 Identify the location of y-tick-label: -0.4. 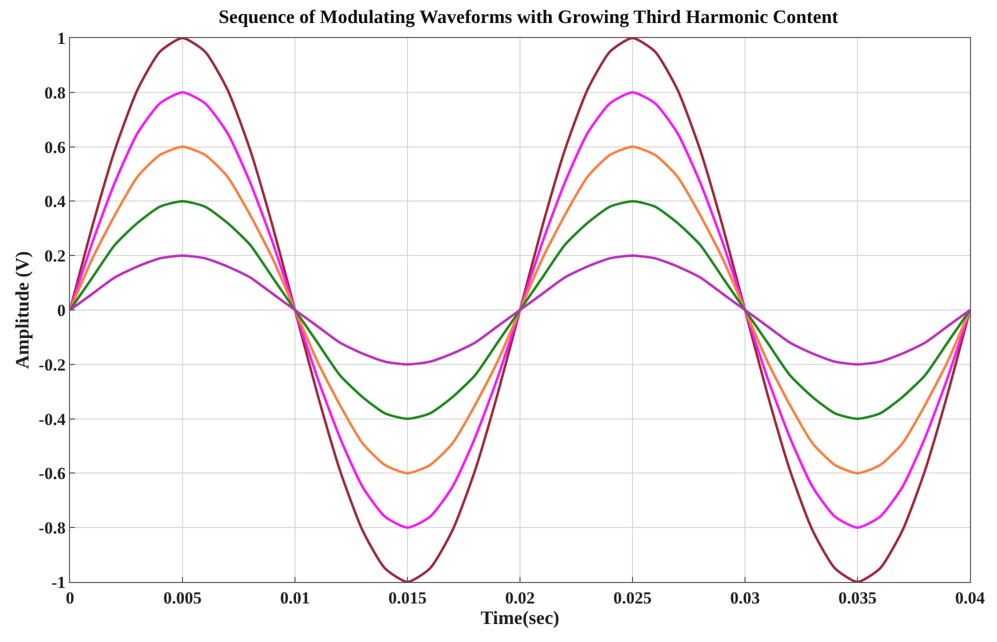
(52, 419).